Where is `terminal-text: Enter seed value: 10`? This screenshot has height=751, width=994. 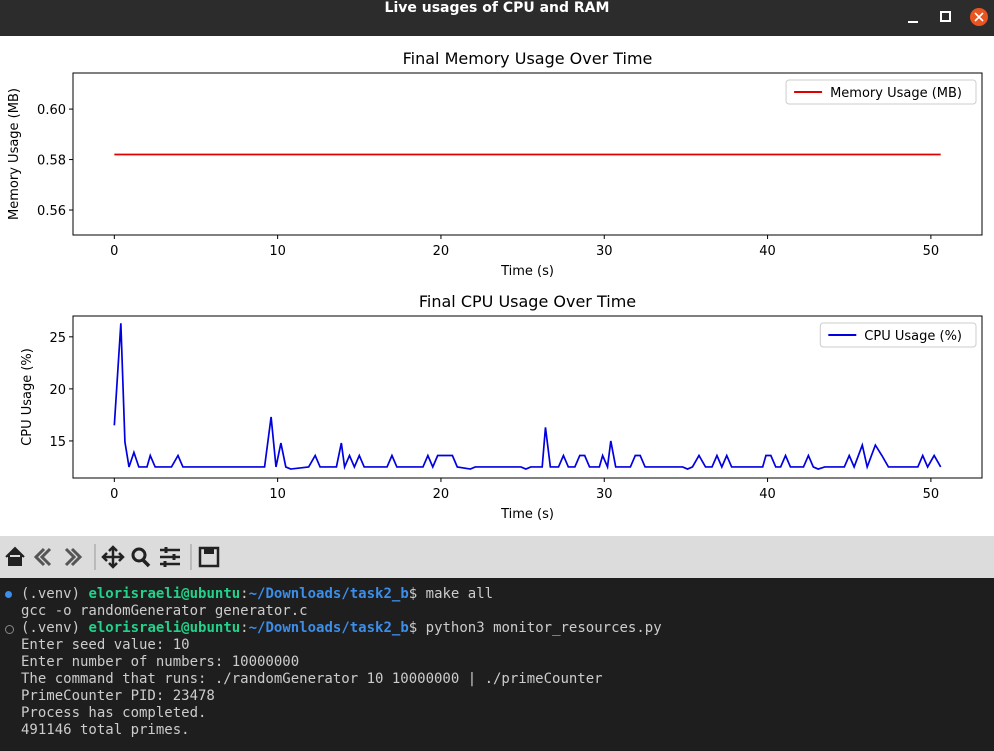 terminal-text: Enter seed value: 10 is located at coordinates (105, 645).